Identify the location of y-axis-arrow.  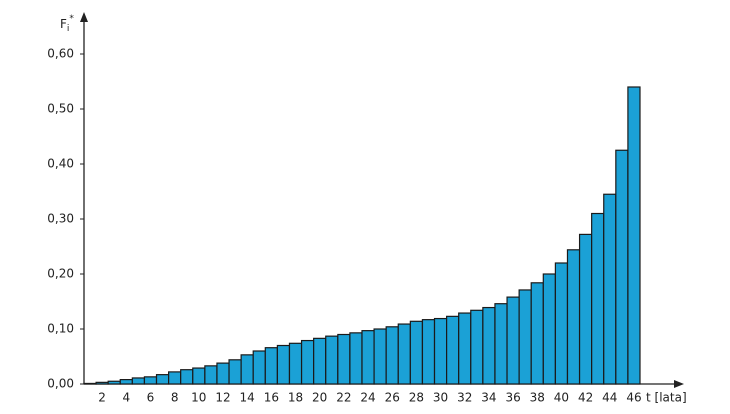
(84, 17).